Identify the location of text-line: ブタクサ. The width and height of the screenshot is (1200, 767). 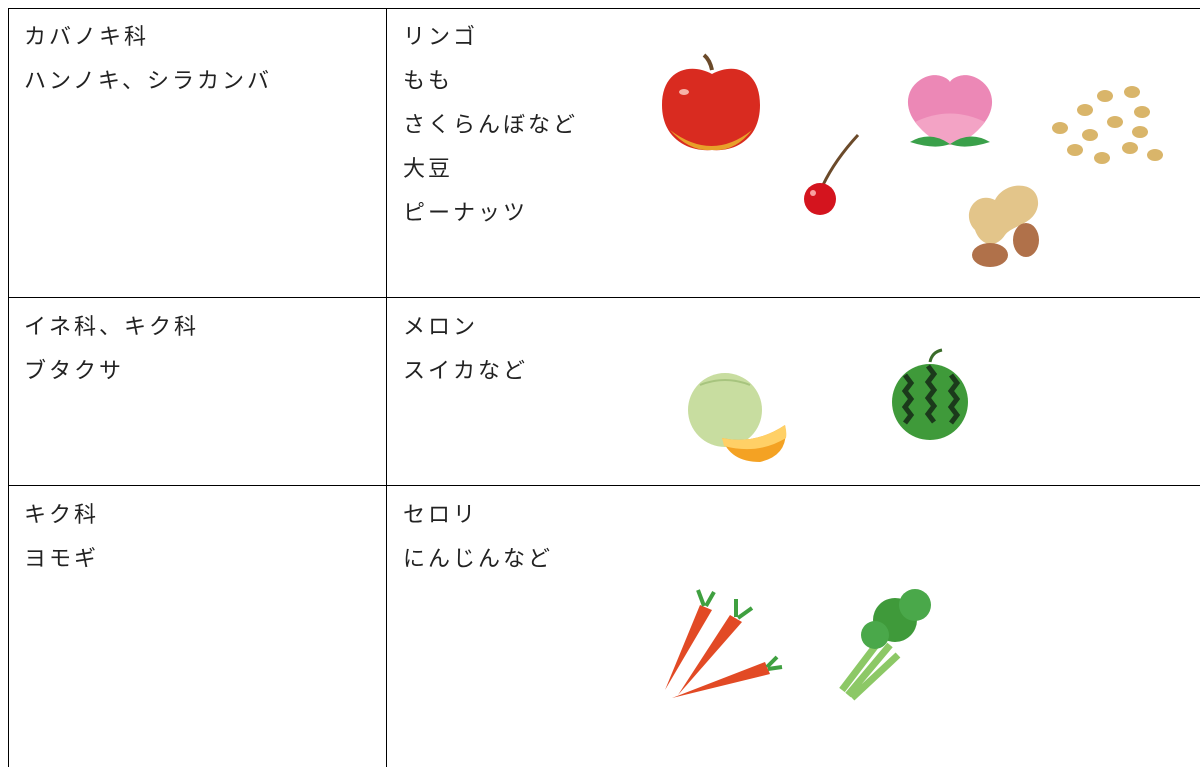
(74, 371).